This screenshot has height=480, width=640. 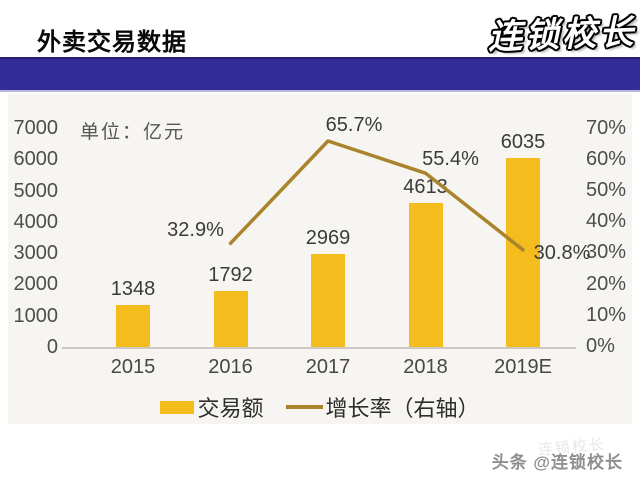 What do you see at coordinates (230, 408) in the screenshot?
I see `legend-label: 交易额` at bounding box center [230, 408].